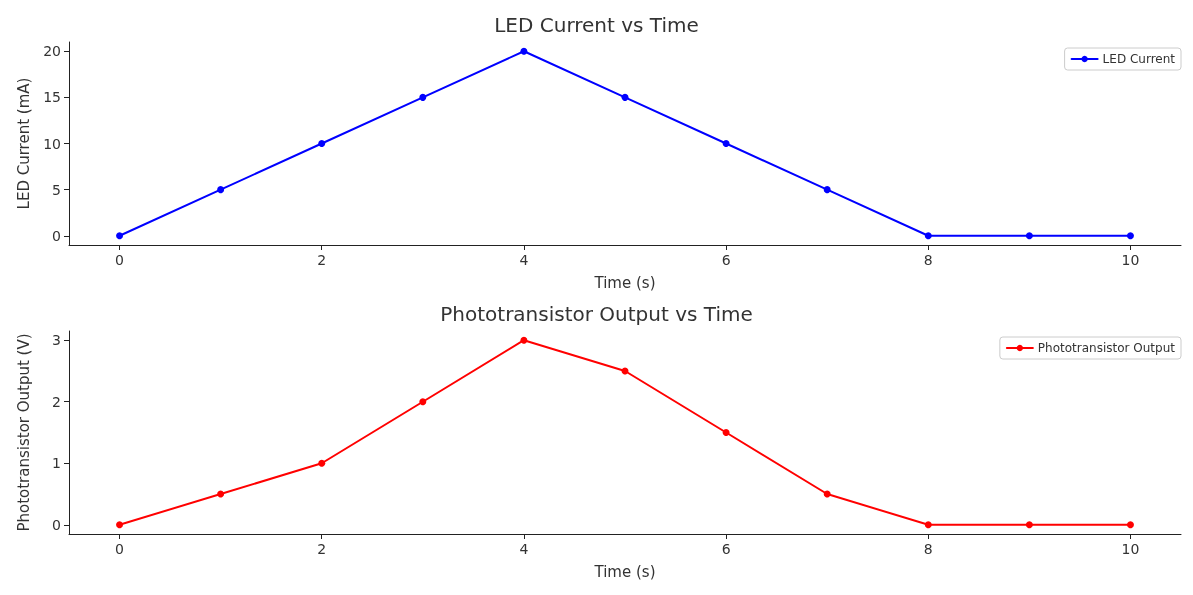  Describe the element at coordinates (56, 463) in the screenshot. I see `y-tick-label: 1` at that location.